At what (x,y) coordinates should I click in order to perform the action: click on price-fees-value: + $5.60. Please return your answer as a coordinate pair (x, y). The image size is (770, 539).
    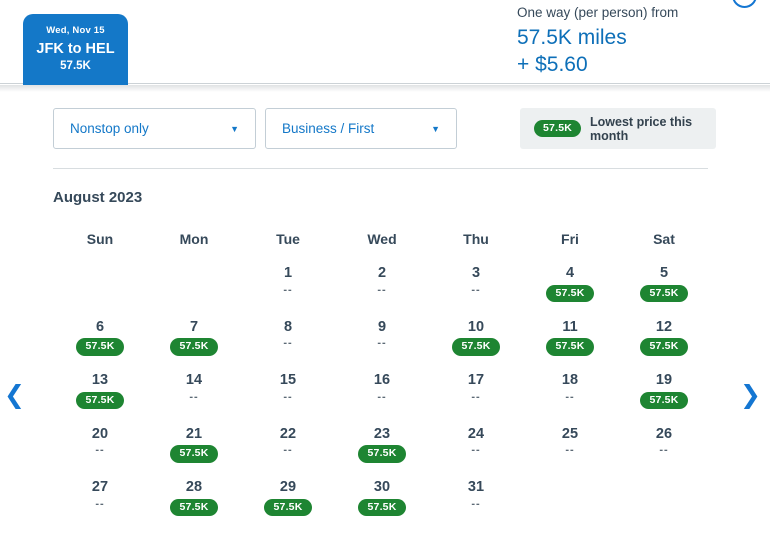
    Looking at the image, I should click on (552, 64).